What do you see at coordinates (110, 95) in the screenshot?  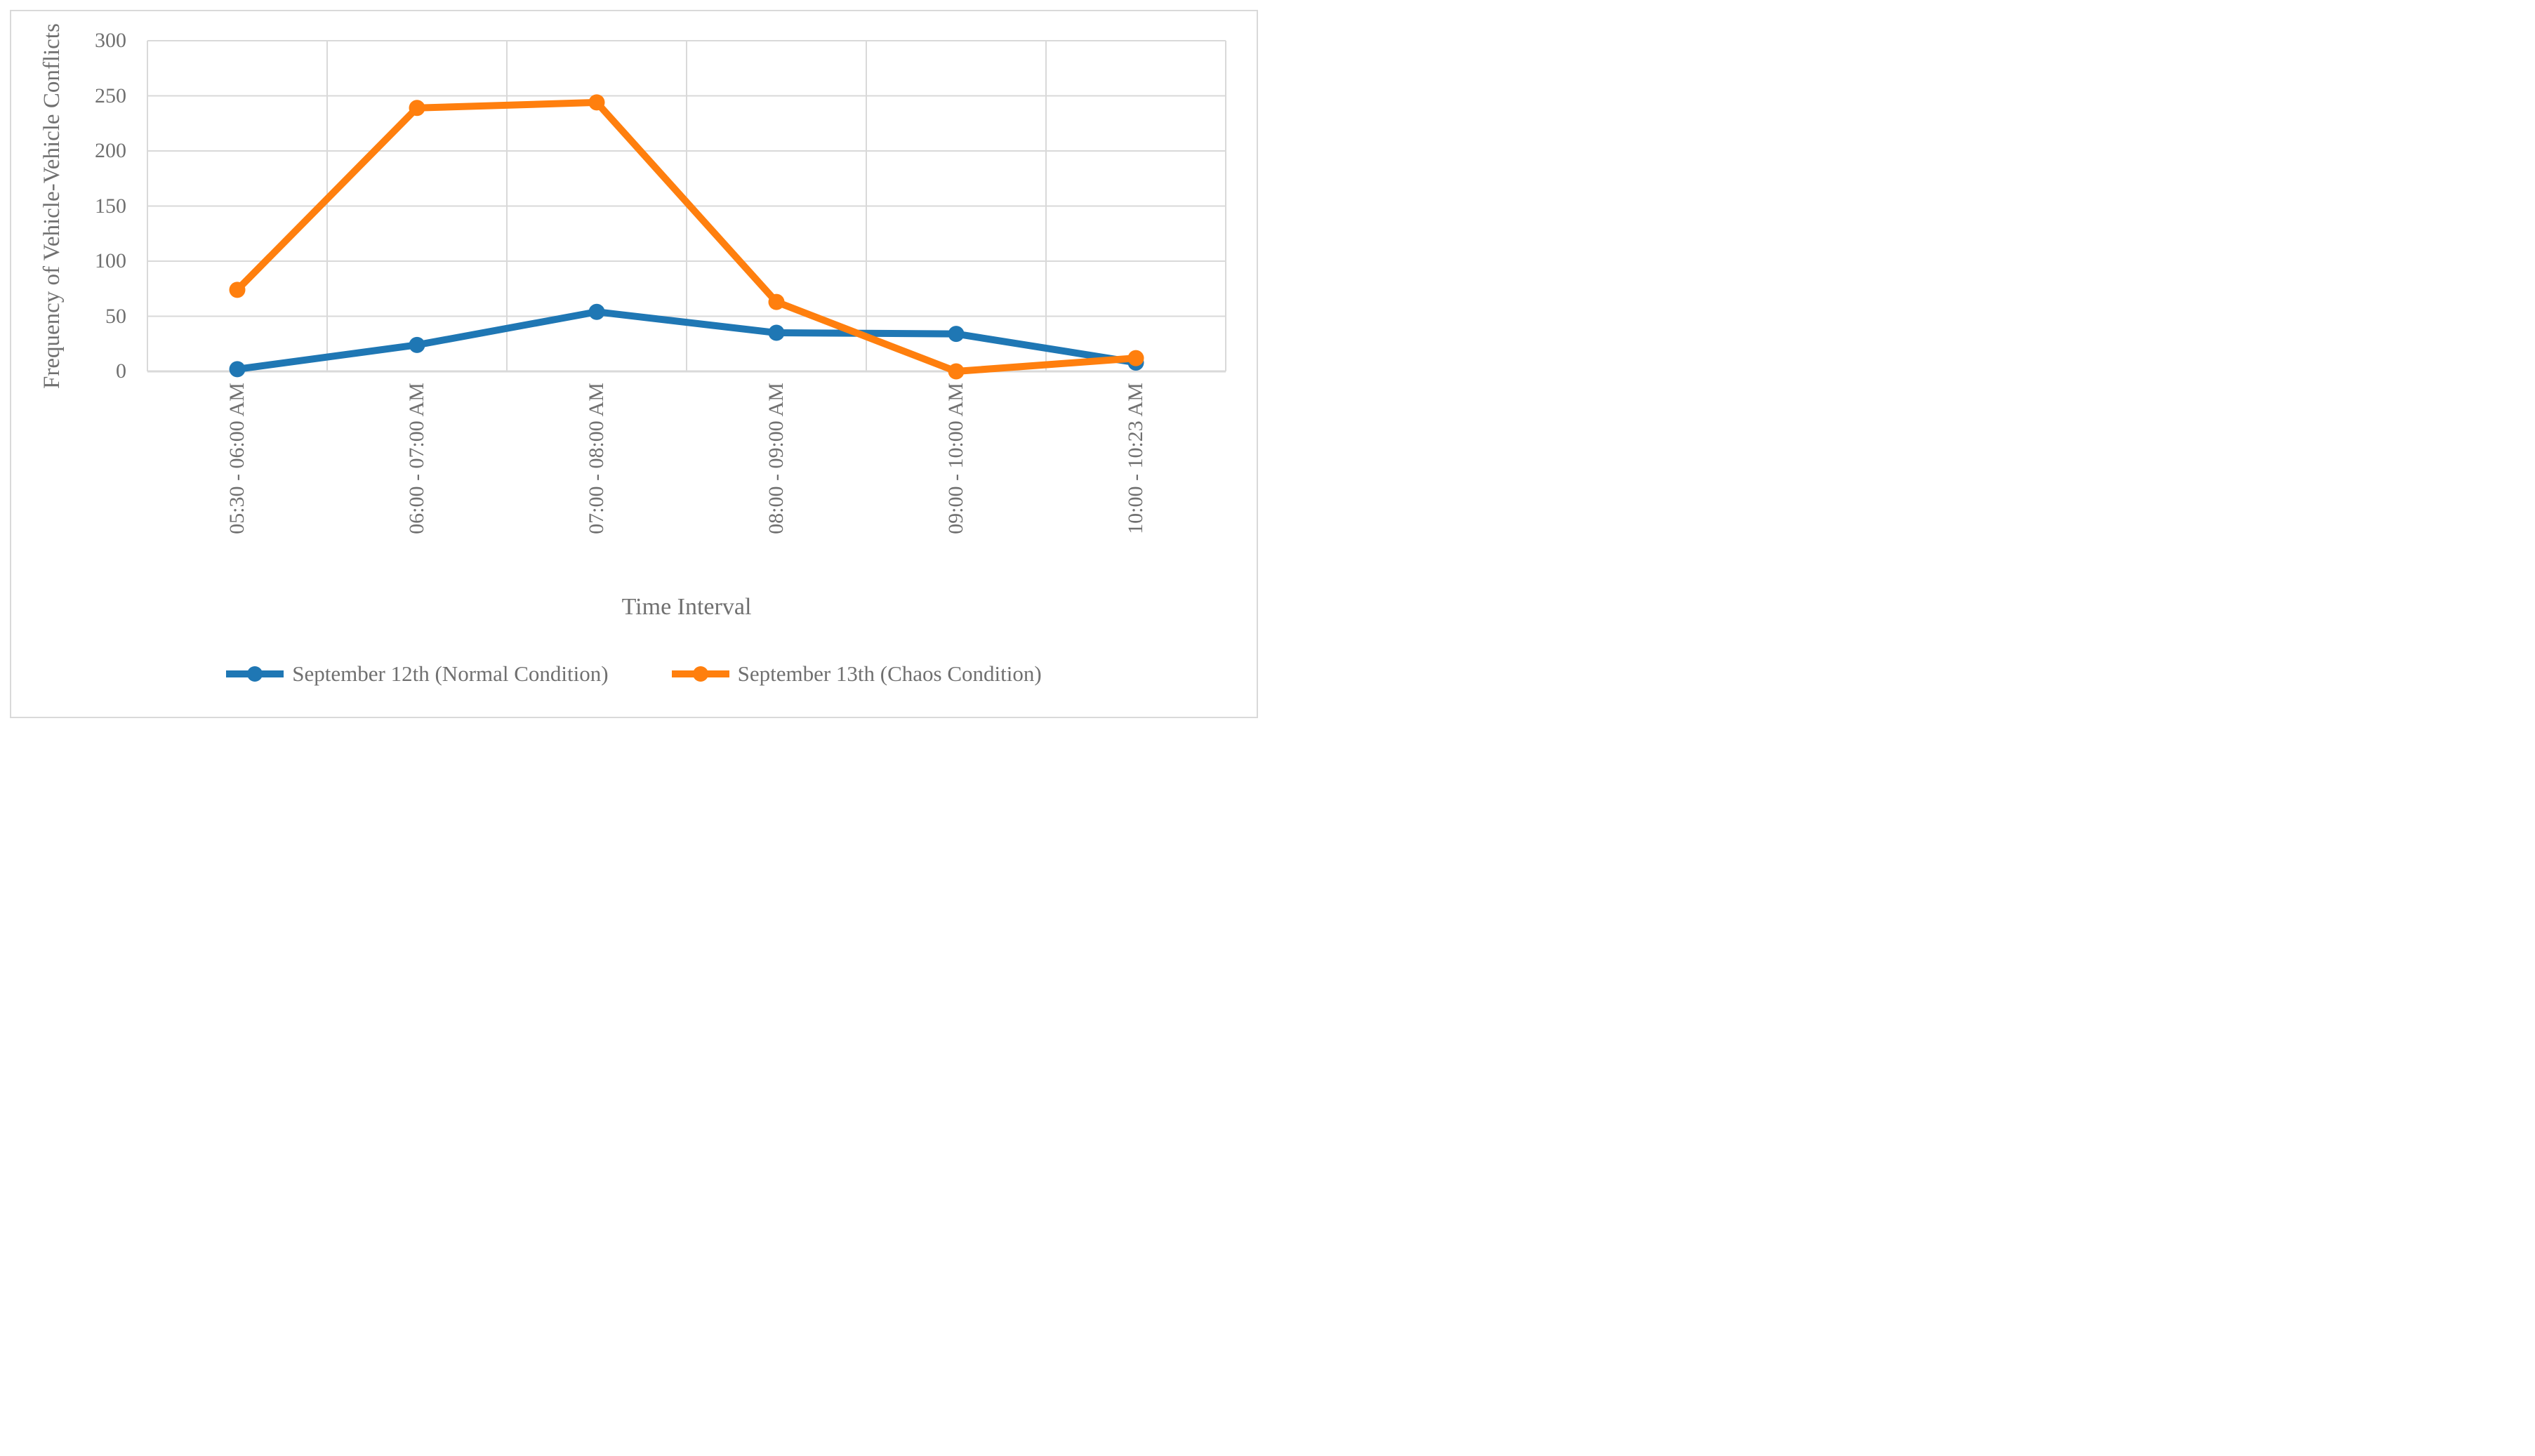 I see `y-tick-label: 250` at bounding box center [110, 95].